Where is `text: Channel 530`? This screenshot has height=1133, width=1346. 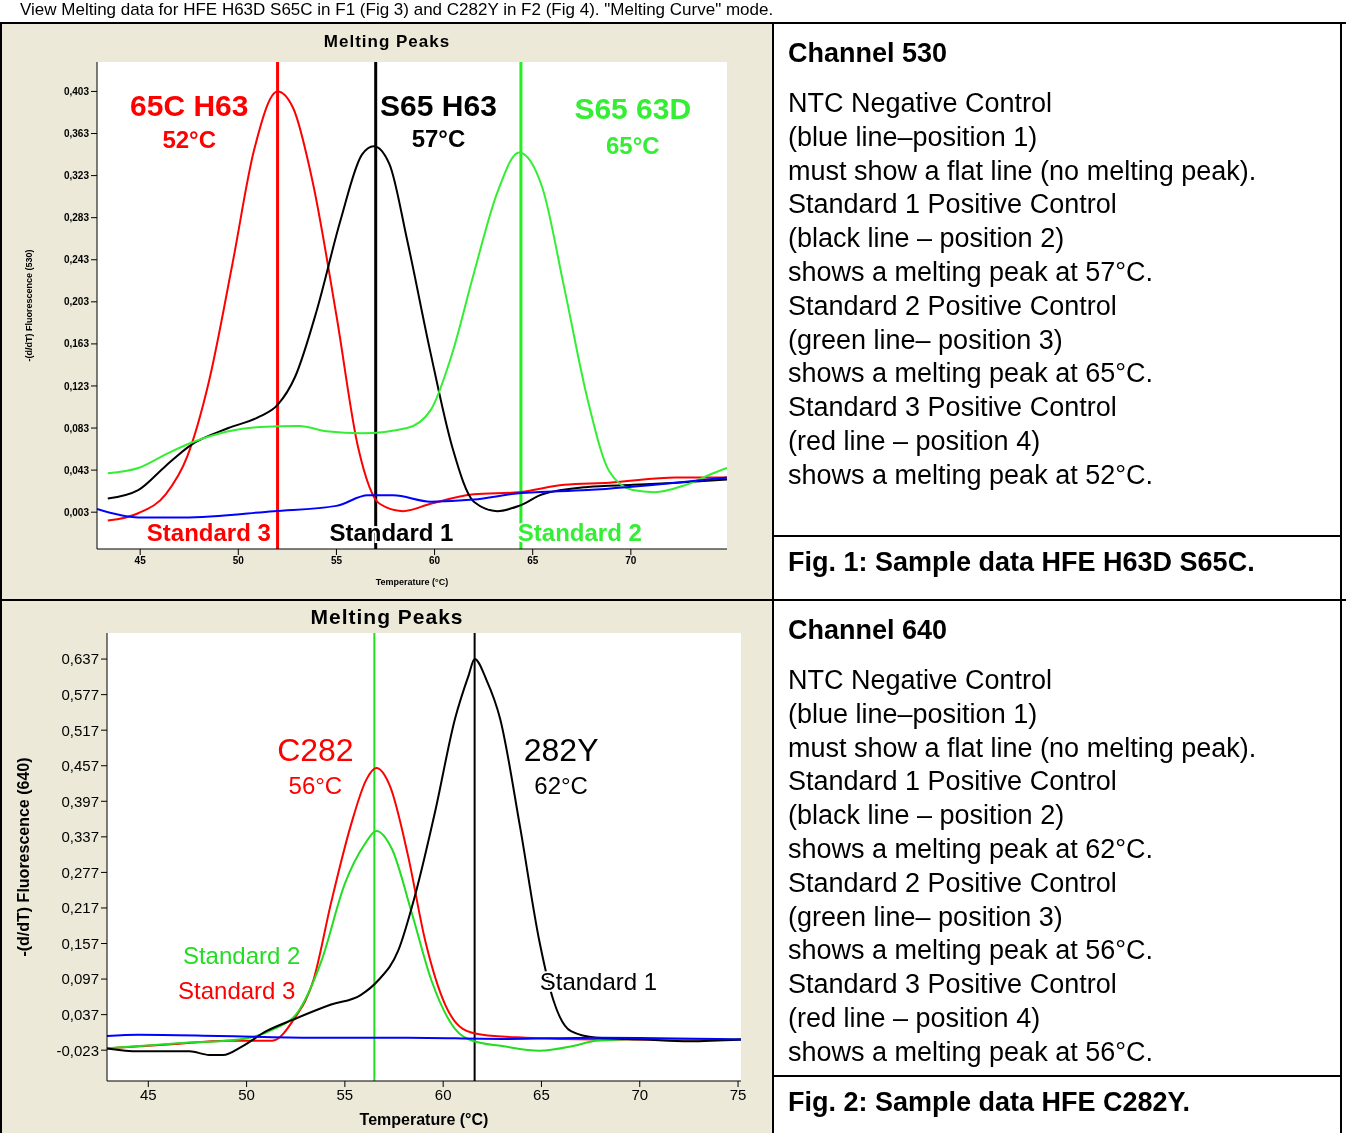
text: Channel 530 is located at coordinates (868, 53).